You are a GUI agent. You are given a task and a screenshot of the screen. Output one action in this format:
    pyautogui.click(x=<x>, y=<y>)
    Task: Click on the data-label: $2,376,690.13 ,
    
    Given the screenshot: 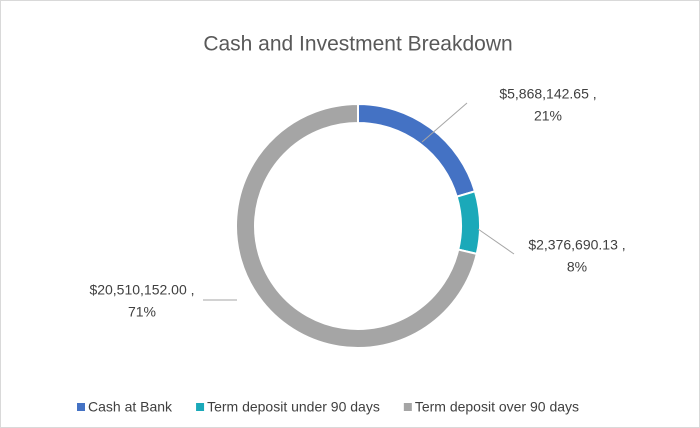 What is the action you would take?
    pyautogui.click(x=576, y=245)
    